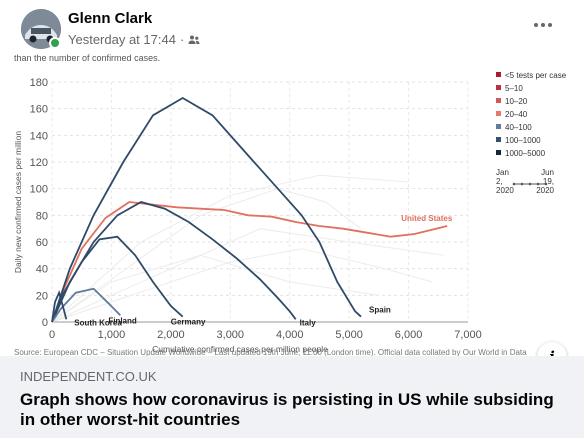 This screenshot has height=438, width=584. Describe the element at coordinates (349, 335) in the screenshot. I see `x-tick-label: 5,000` at that location.